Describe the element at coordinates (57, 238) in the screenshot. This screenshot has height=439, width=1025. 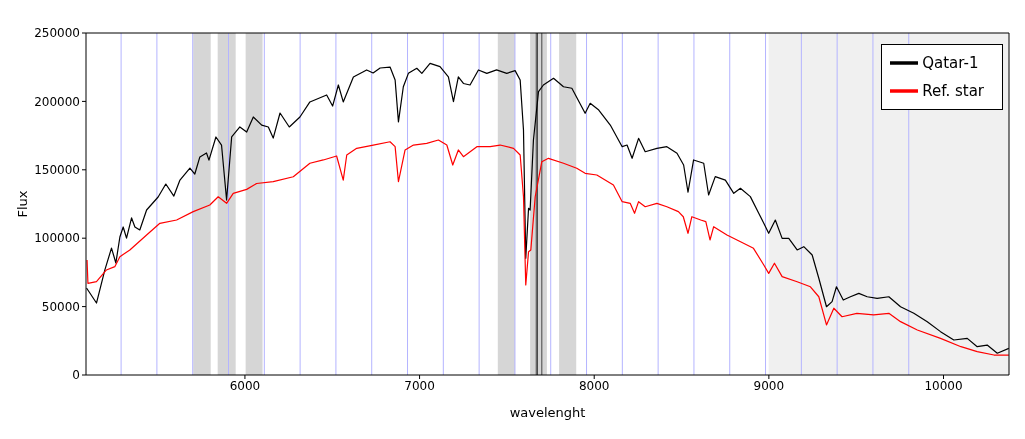
I see `y-tick-label: 100000` at that location.